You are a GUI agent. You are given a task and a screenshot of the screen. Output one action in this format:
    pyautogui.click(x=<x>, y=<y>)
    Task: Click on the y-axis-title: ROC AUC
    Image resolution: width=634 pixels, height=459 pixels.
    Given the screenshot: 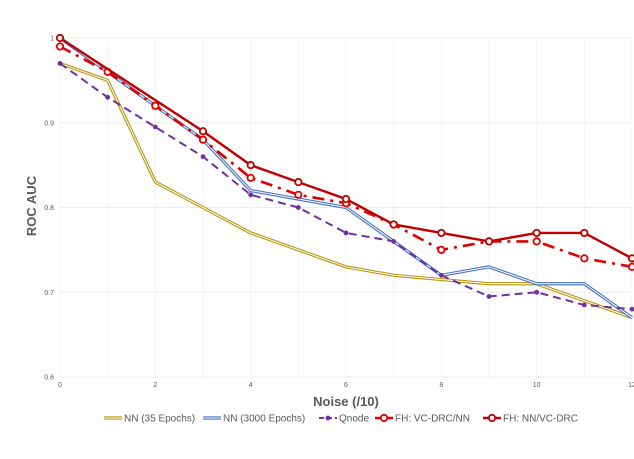 What is the action you would take?
    pyautogui.click(x=31, y=205)
    